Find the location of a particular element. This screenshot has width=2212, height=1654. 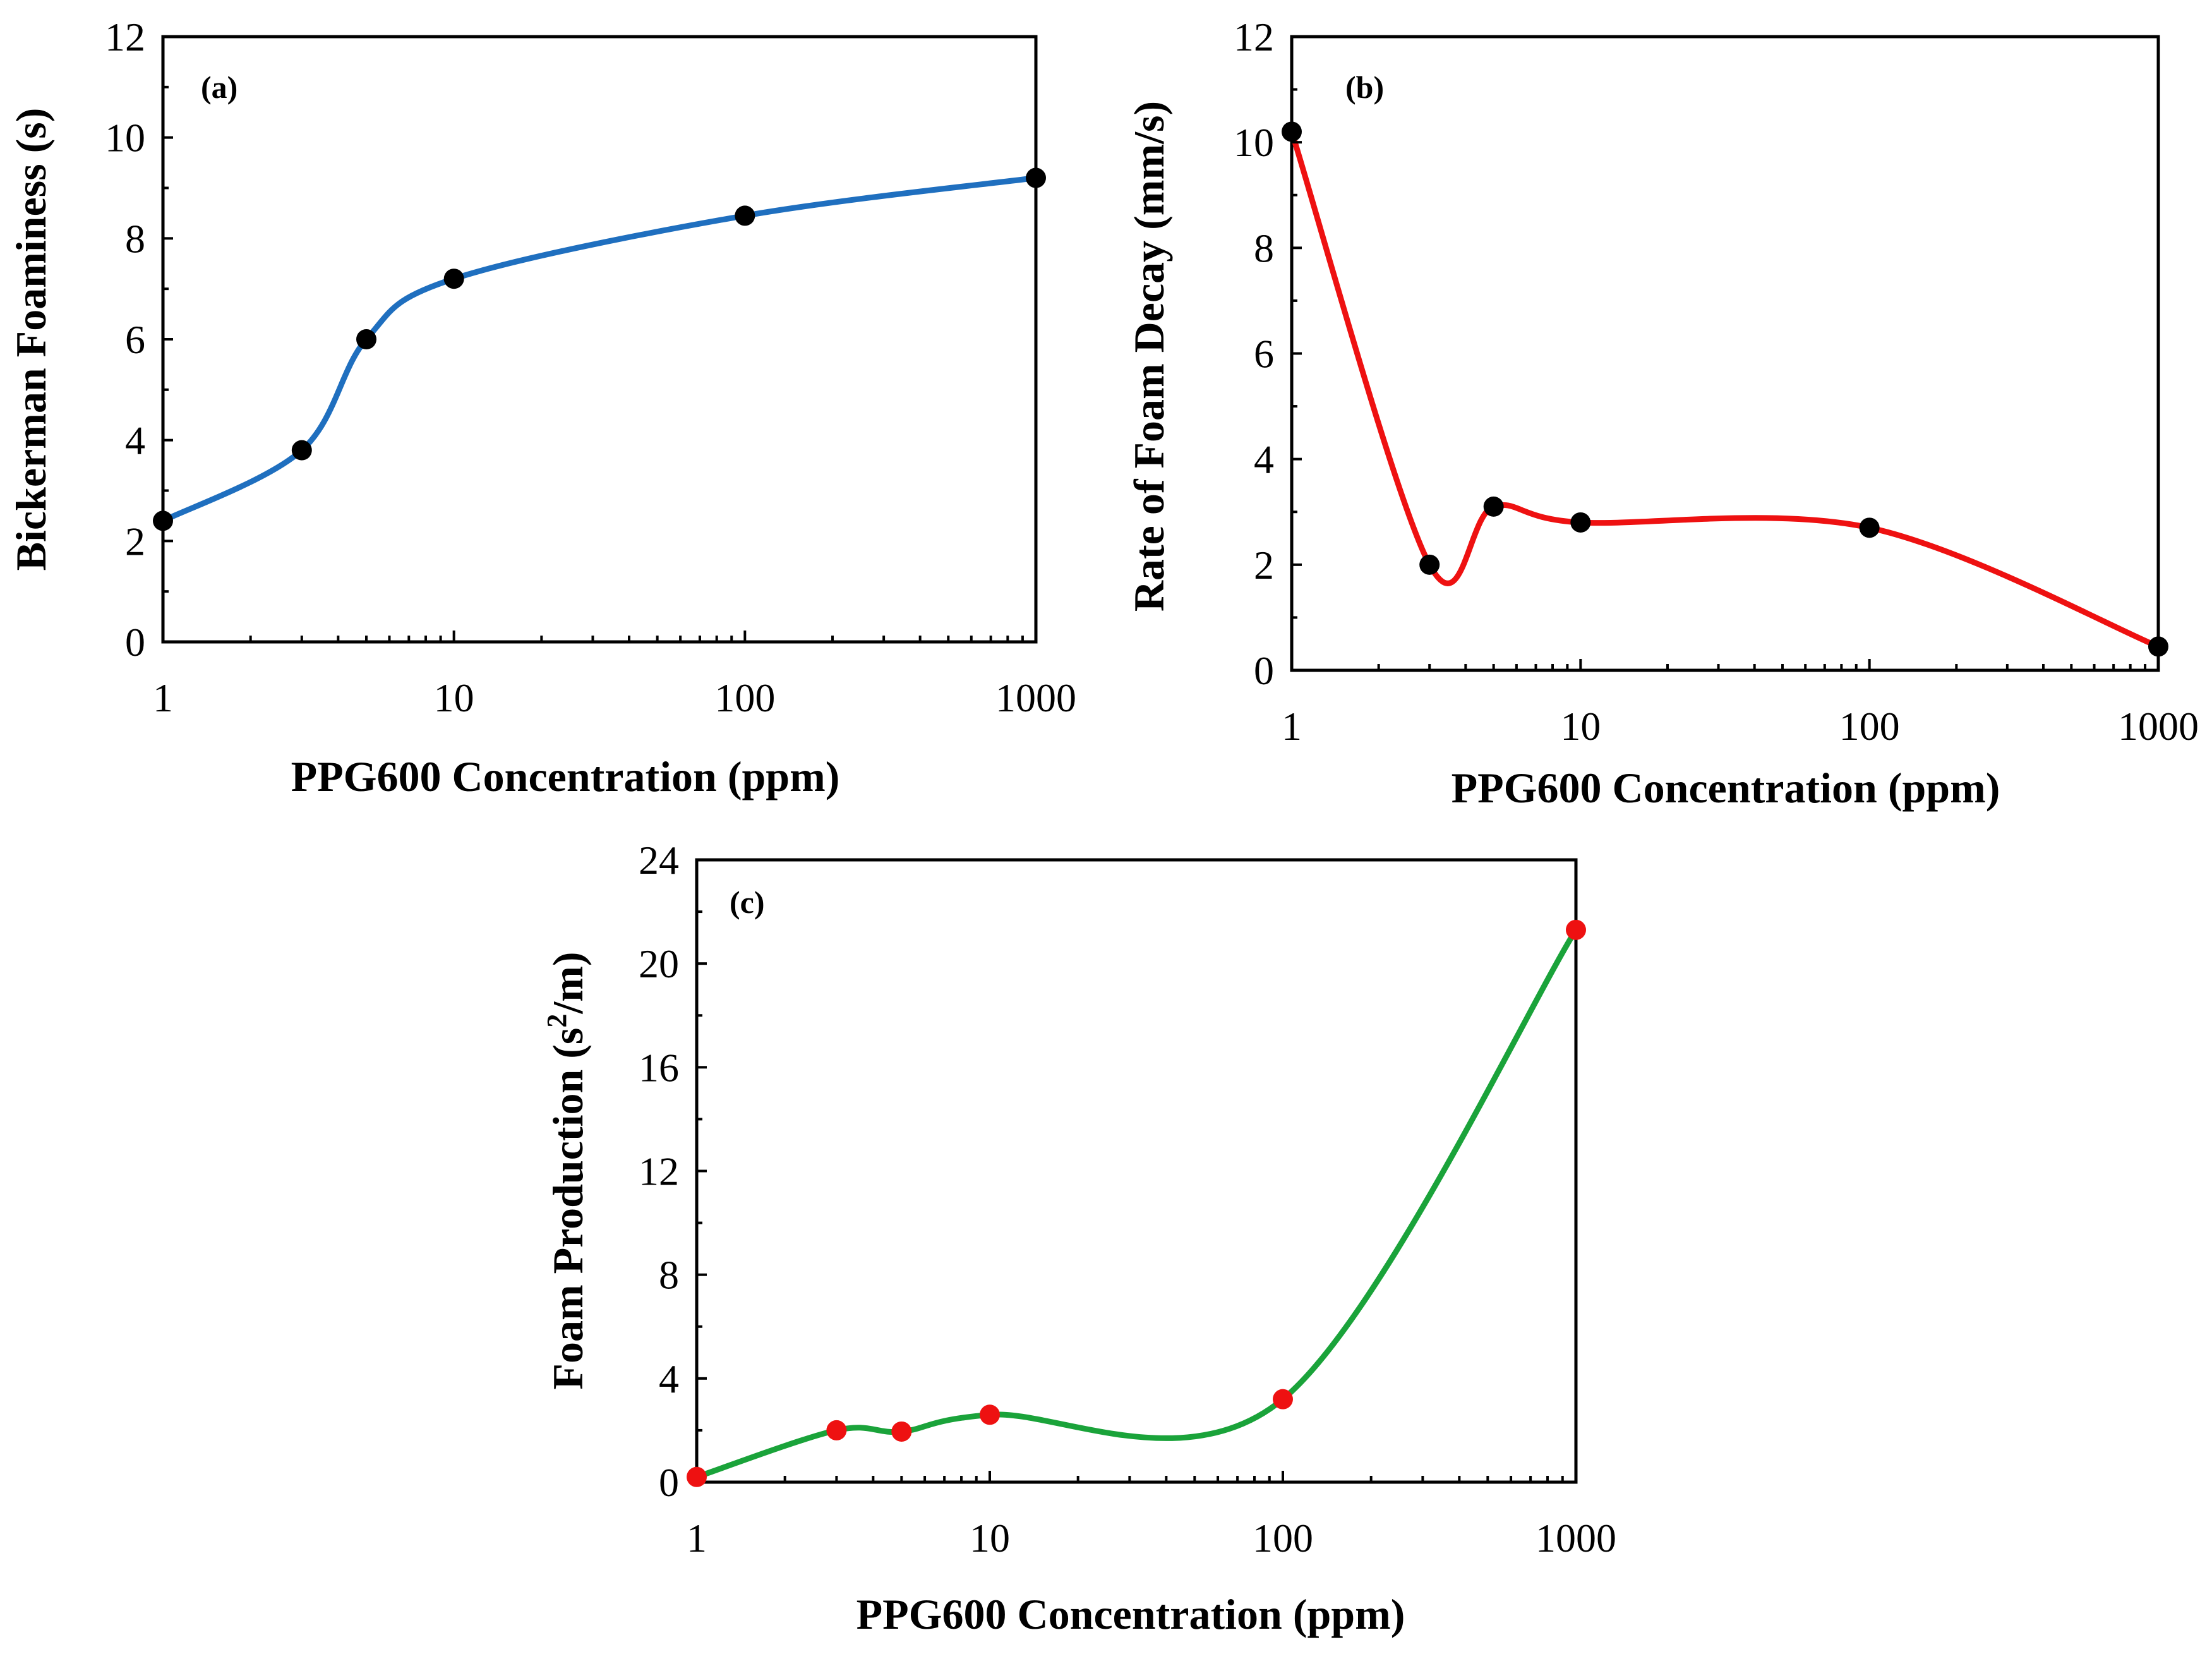

y-tick-label: 16 is located at coordinates (659, 1067).